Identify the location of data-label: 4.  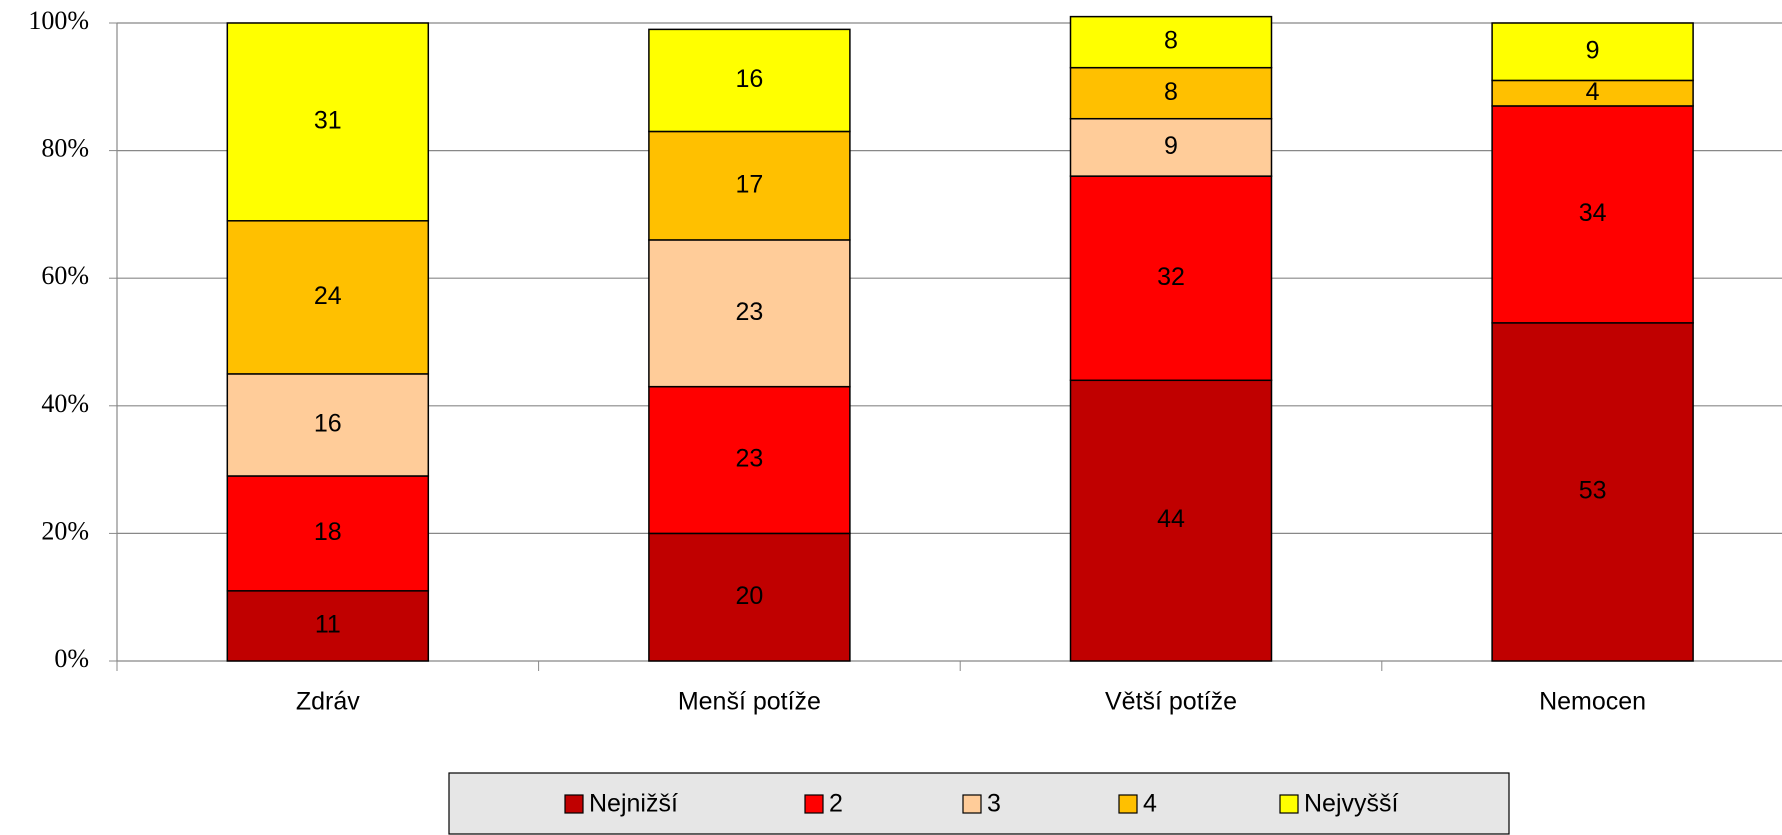
(1593, 92).